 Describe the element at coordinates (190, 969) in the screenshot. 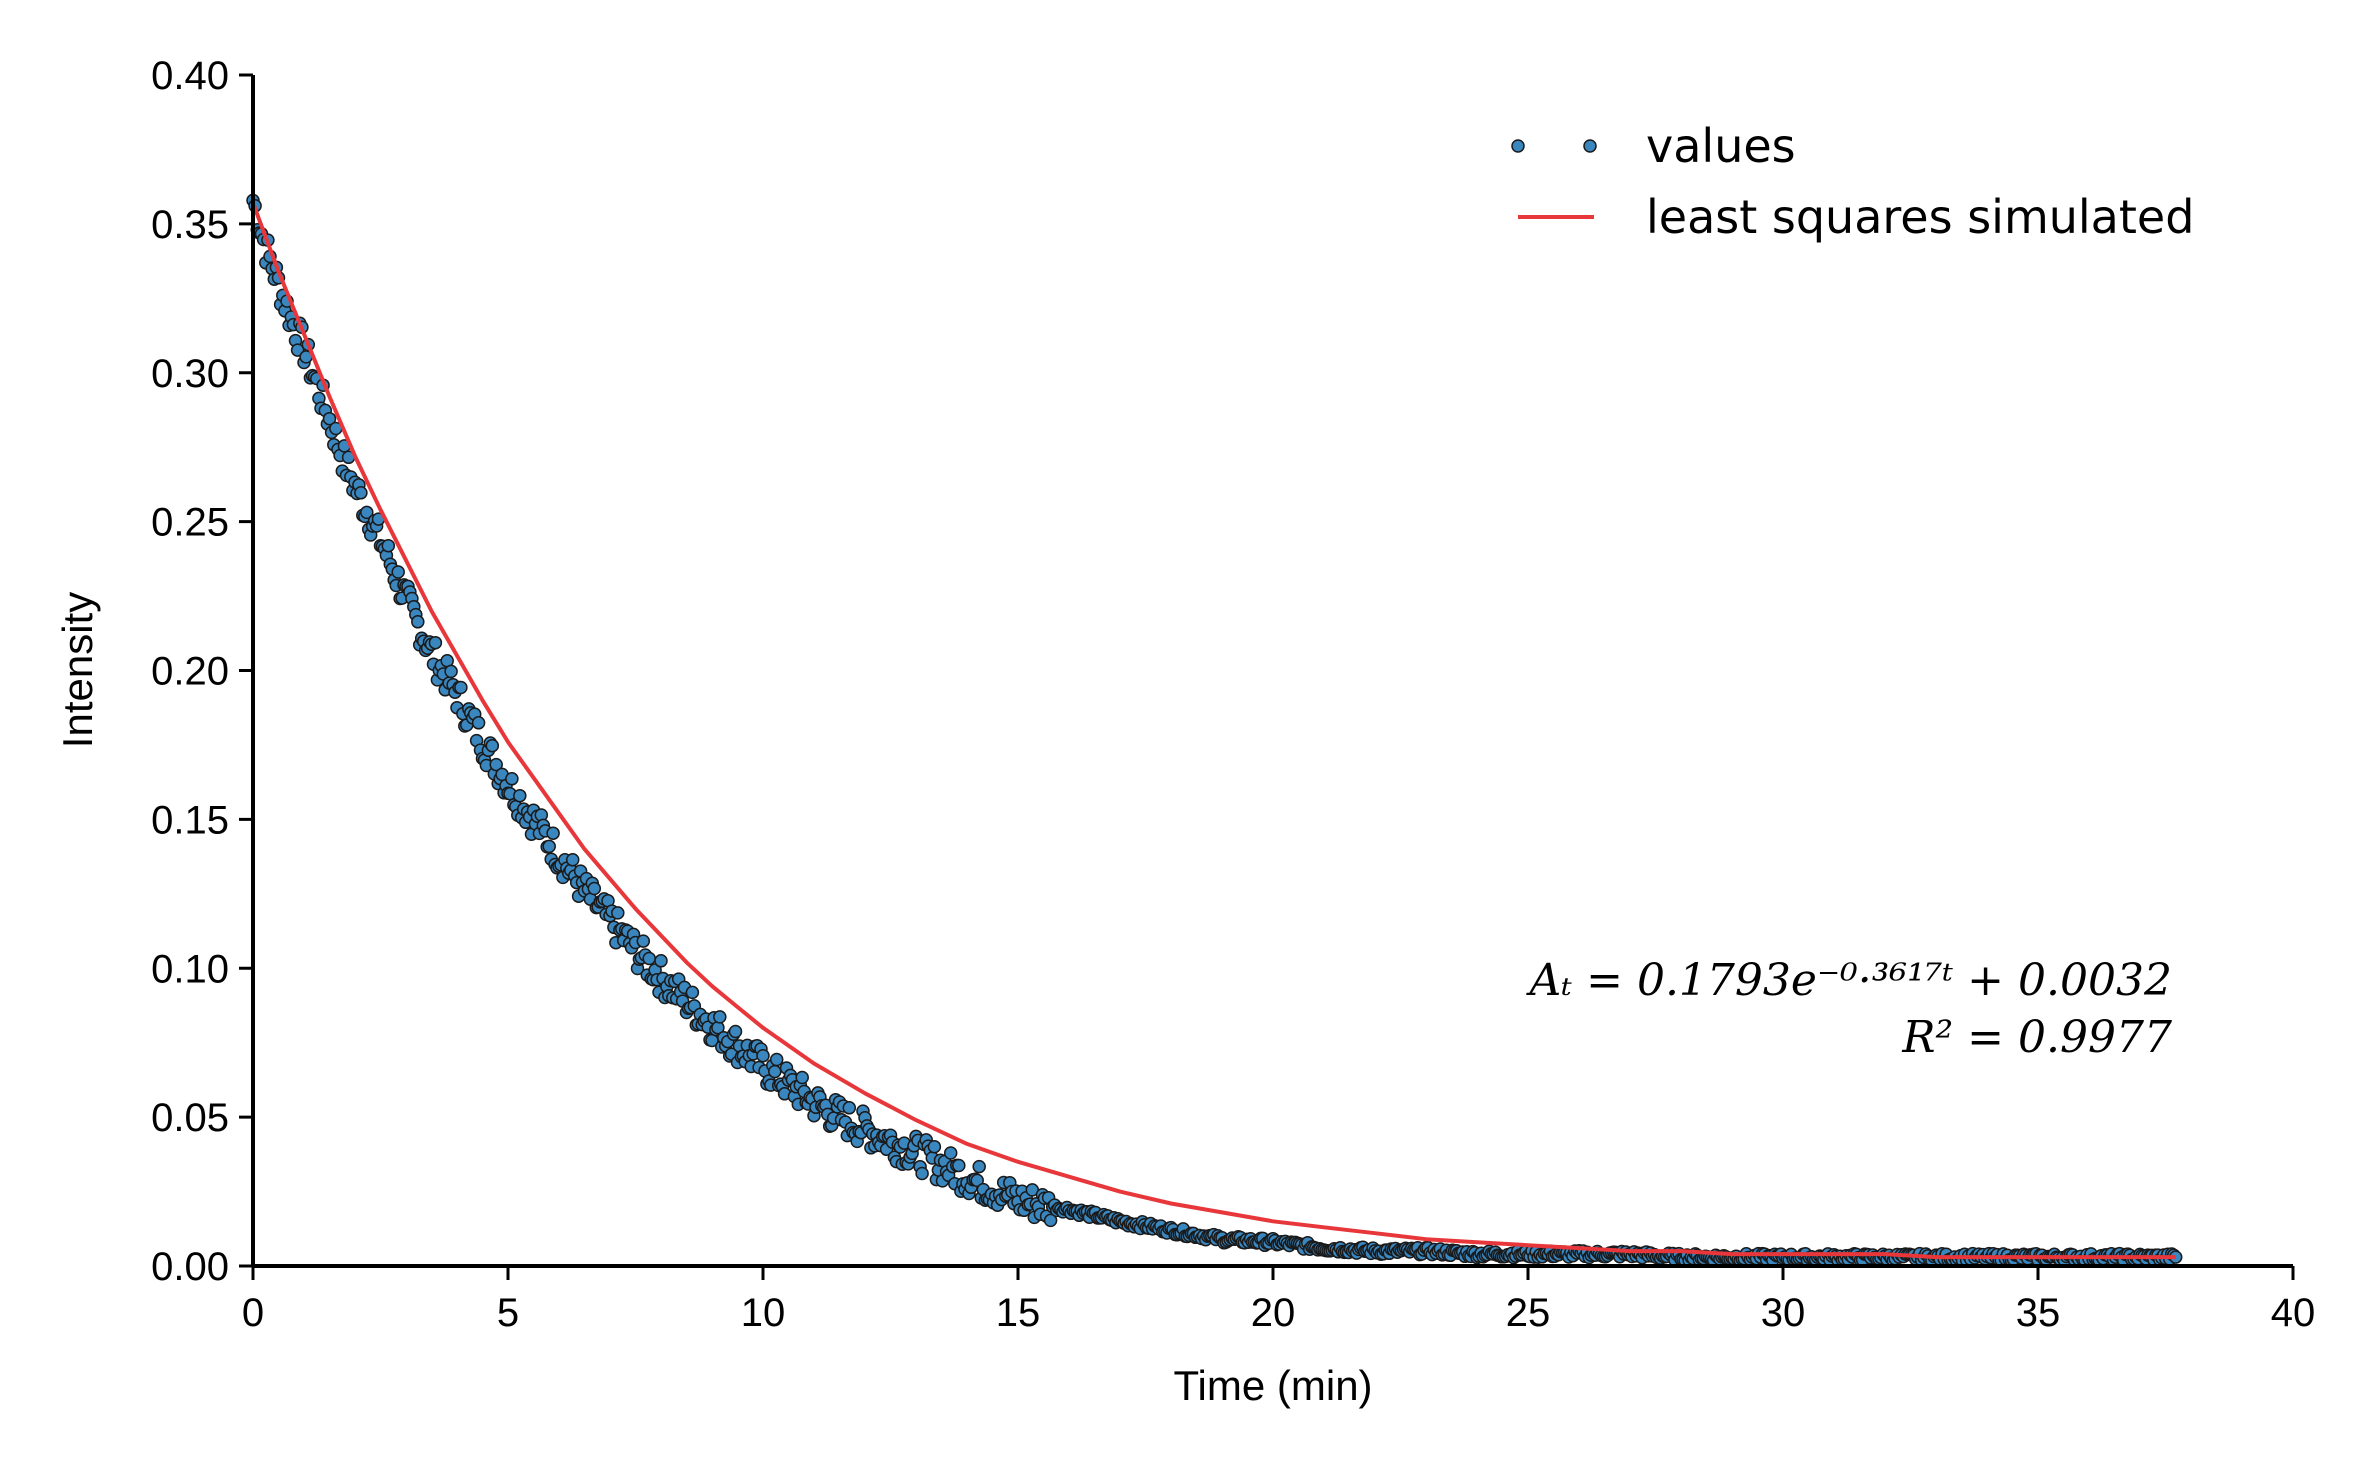

I see `y-tick-label: 0.10` at that location.